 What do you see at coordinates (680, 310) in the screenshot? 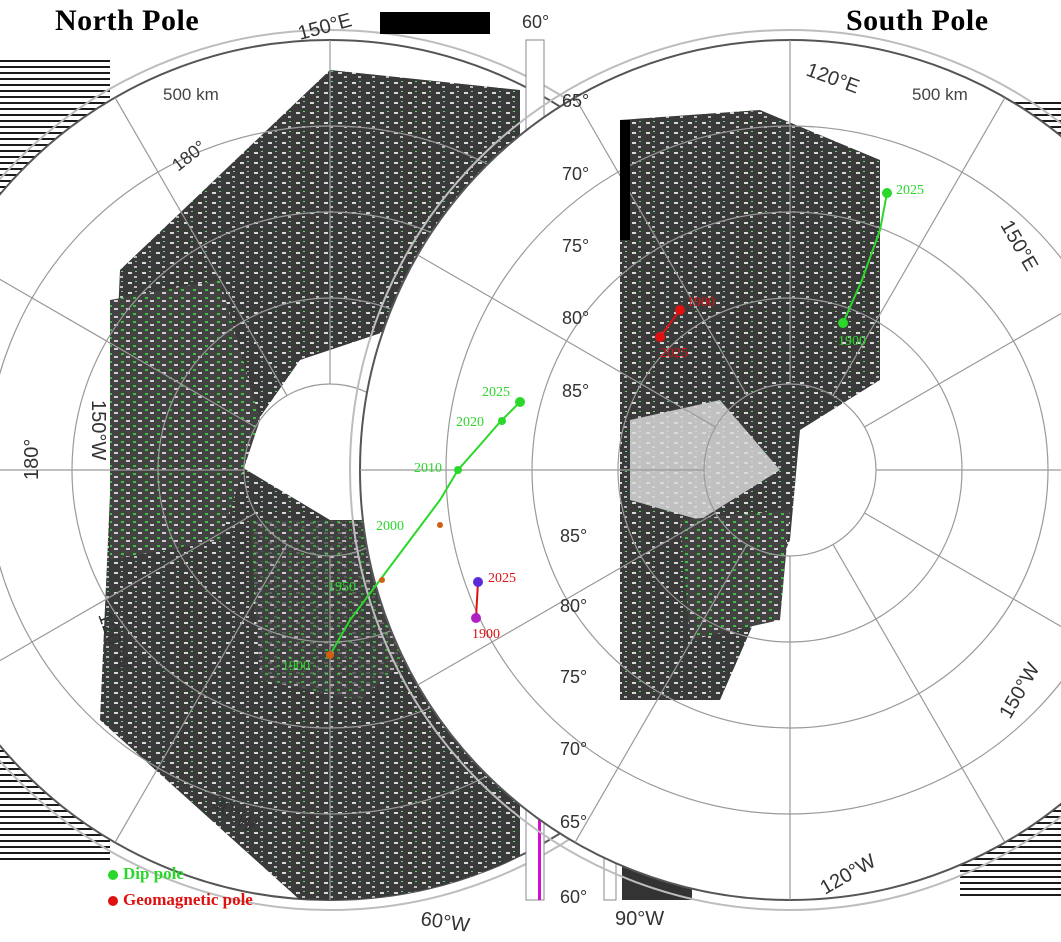
I see `south-geo-1900-marker` at bounding box center [680, 310].